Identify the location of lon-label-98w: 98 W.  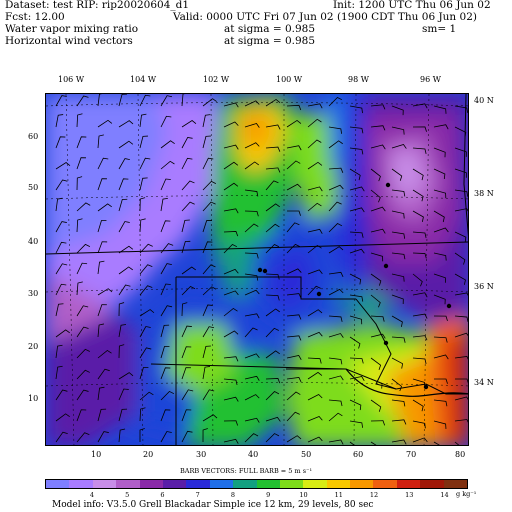
(358, 79).